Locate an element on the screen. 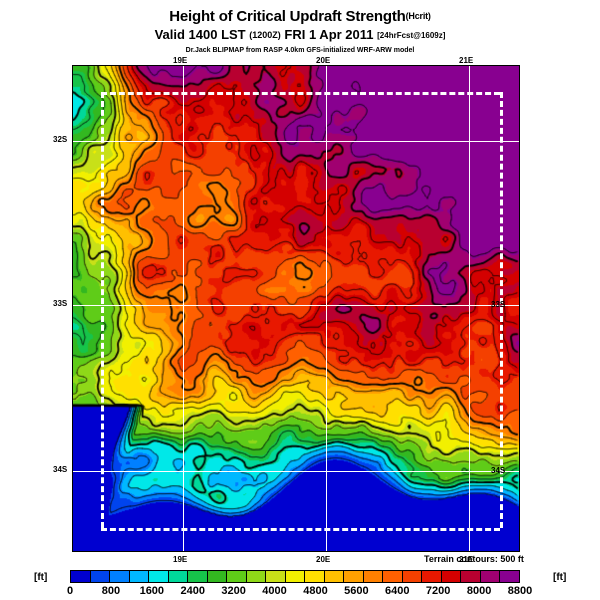 The width and height of the screenshot is (600, 600). colorbar-tick-label: 1600 is located at coordinates (152, 591).